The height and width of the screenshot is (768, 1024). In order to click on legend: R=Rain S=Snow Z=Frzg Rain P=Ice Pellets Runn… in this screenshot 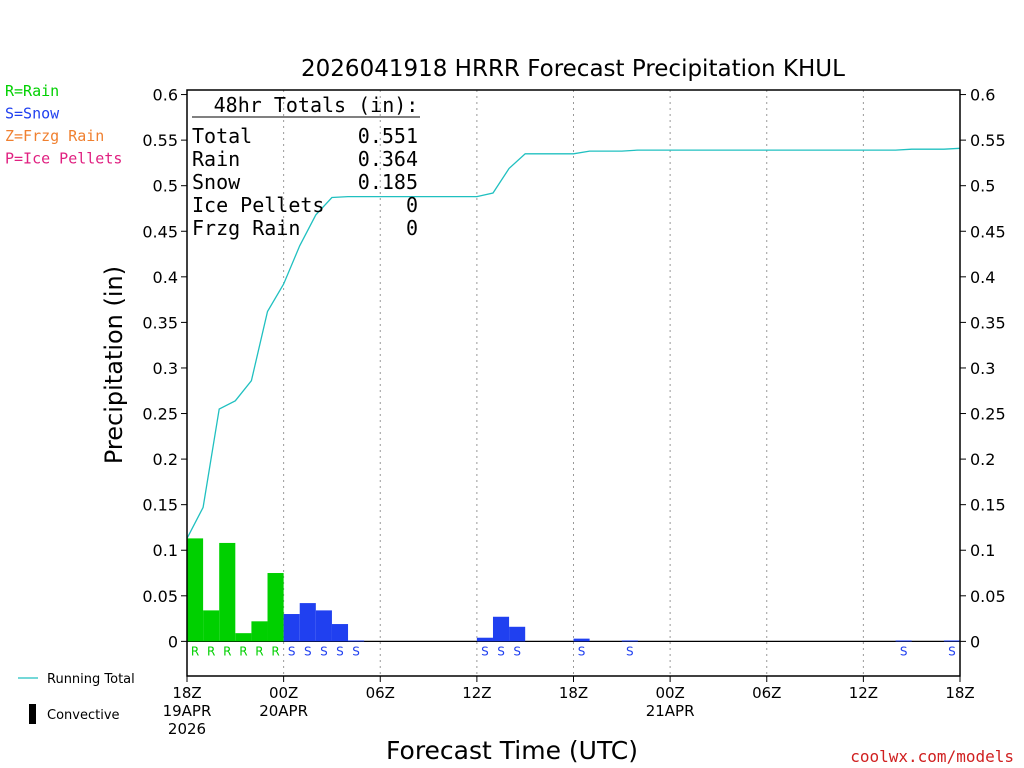, I will do `click(70, 403)`.